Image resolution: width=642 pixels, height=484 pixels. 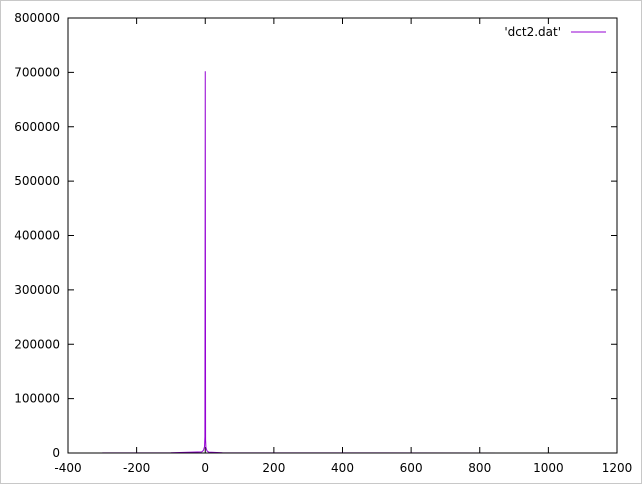 What do you see at coordinates (411, 468) in the screenshot?
I see `x-tick-label: 600` at bounding box center [411, 468].